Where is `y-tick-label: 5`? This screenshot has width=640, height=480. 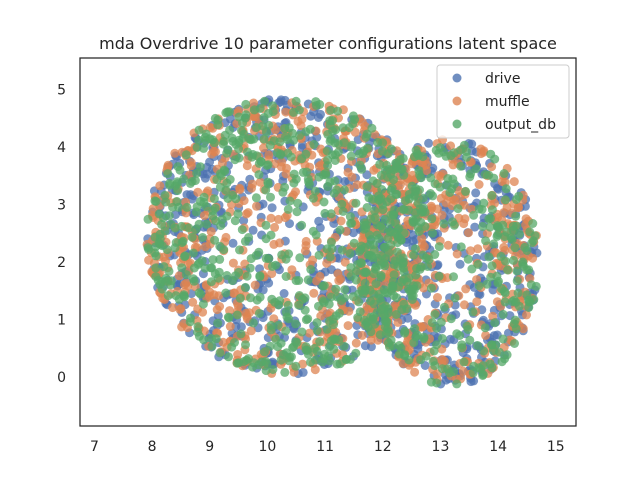 y-tick-label: 5 is located at coordinates (61, 91).